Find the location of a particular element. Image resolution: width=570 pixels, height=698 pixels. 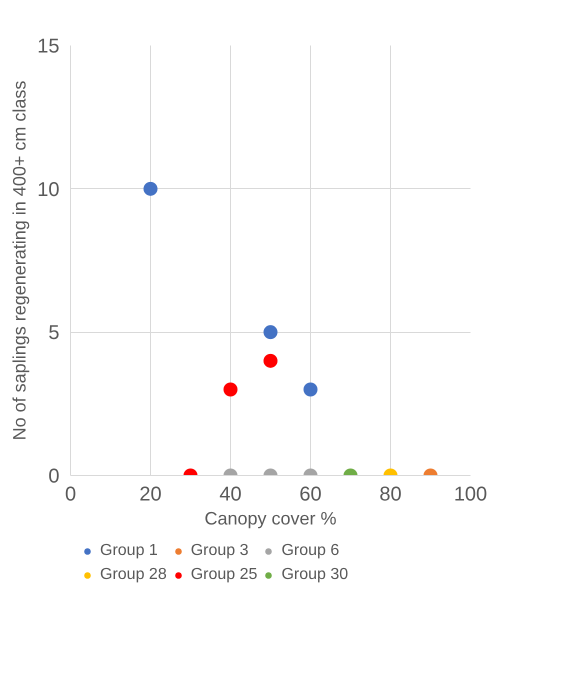

legend-label: Group 28 is located at coordinates (133, 575).